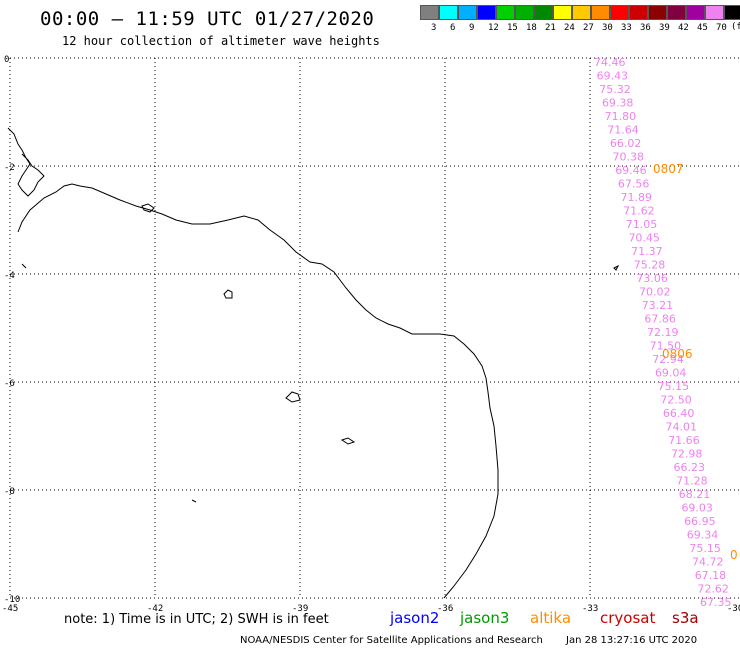 This screenshot has width=740, height=650. Describe the element at coordinates (695, 494) in the screenshot. I see `wave-height-value: 68.21` at that location.